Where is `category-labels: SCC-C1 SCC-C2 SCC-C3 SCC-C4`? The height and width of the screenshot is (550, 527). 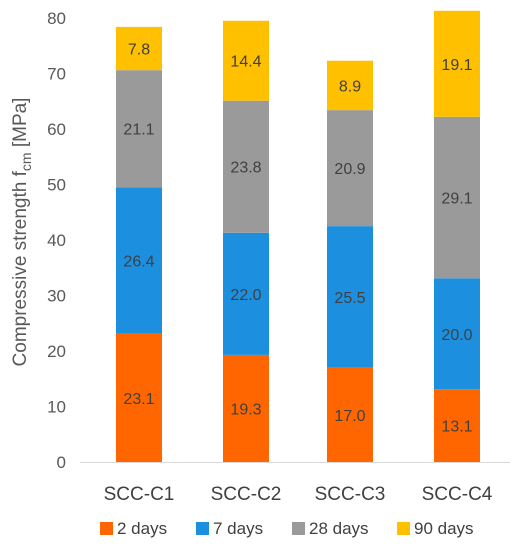
category-labels: SCC-C1 SCC-C2 SCC-C3 SCC-C4 is located at coordinates (298, 494).